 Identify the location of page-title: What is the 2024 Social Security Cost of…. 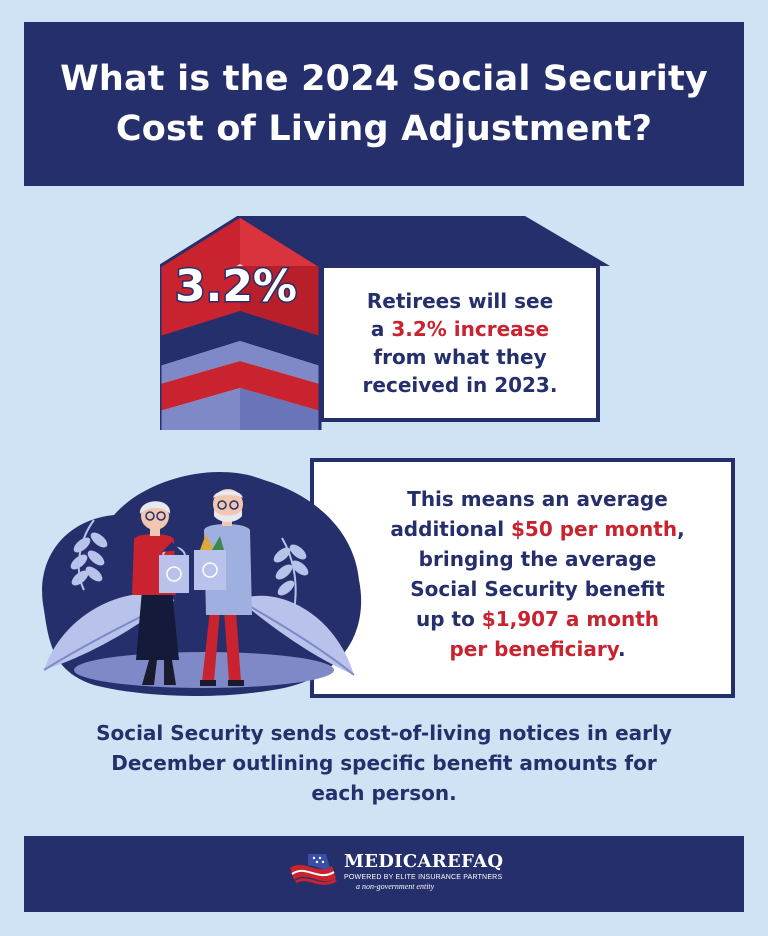
(384, 104).